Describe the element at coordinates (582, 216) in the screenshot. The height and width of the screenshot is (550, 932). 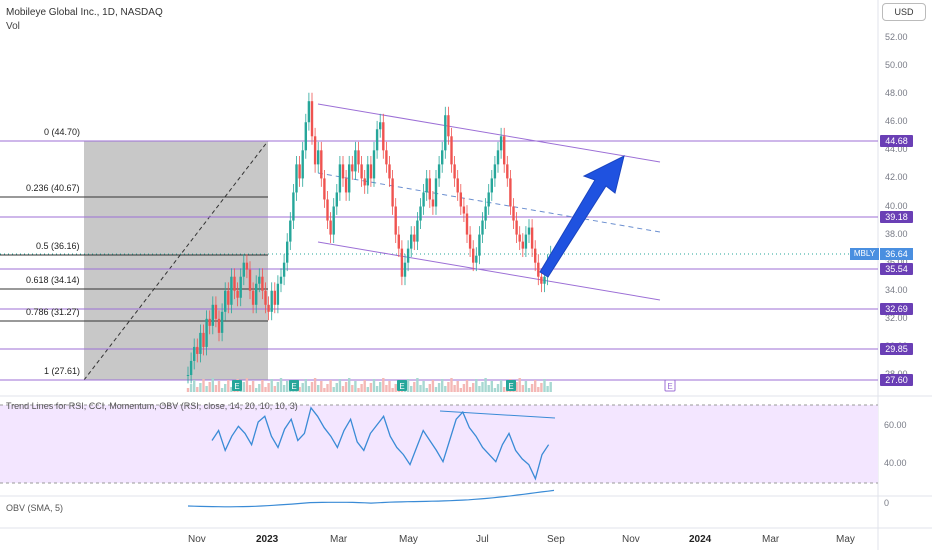
I see `forecast-arrow` at that location.